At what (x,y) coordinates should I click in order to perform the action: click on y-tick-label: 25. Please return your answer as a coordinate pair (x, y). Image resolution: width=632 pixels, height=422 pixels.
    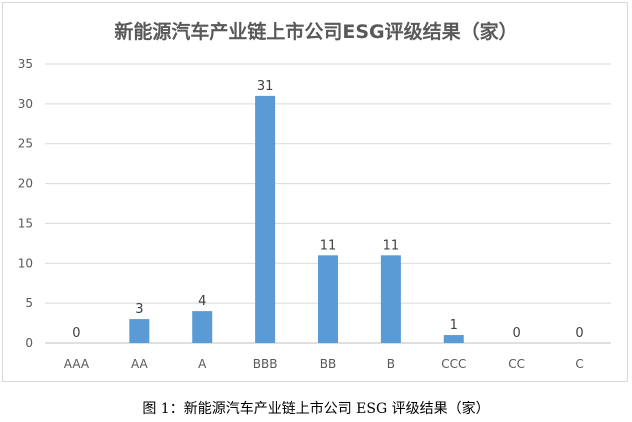
    Looking at the image, I should click on (25, 144).